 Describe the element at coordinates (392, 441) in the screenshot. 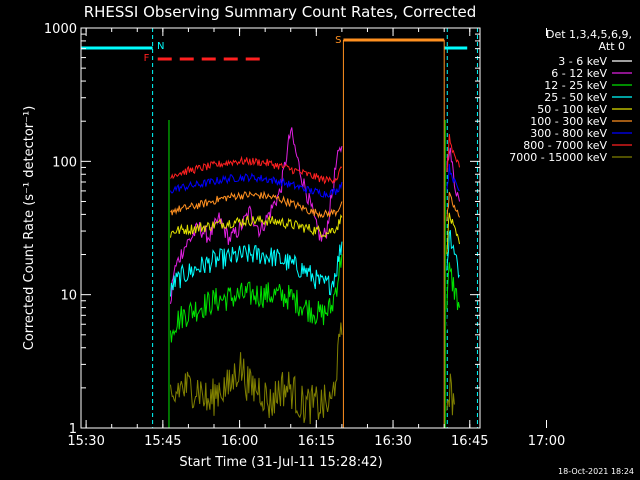

I see `x-tick-label: 16:30` at that location.